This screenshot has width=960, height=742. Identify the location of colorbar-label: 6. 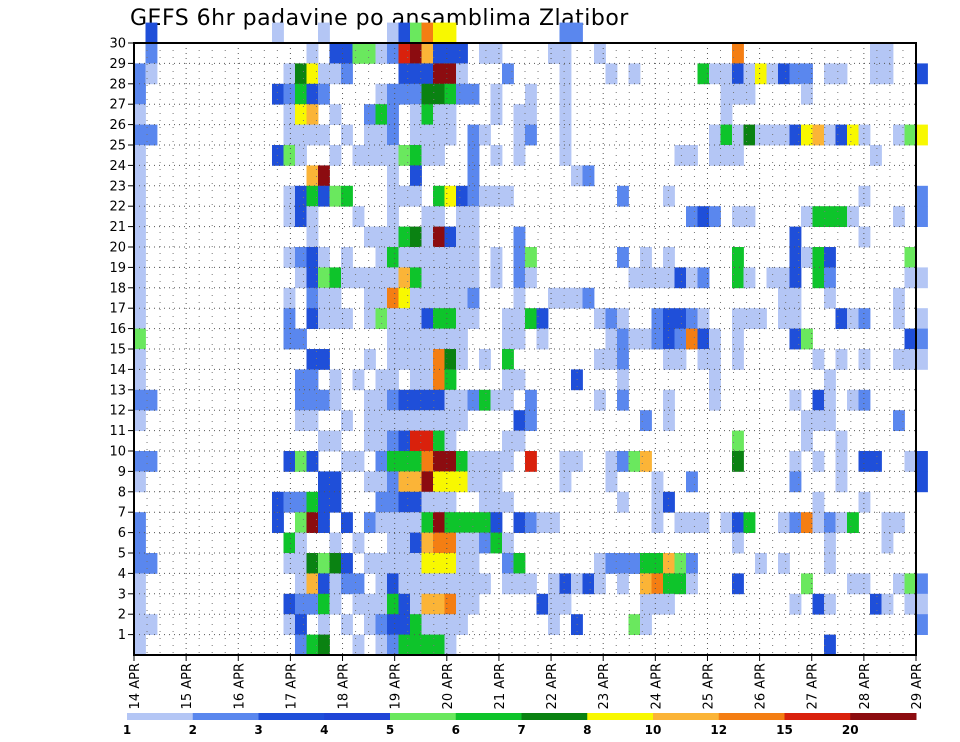
(456, 730).